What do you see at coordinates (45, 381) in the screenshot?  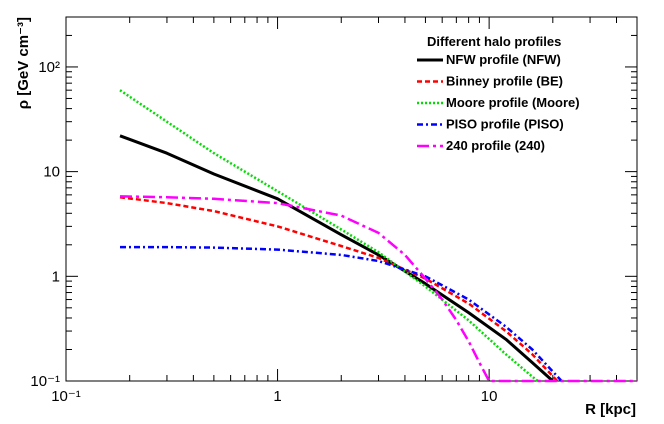 I see `y-tick-label: 10⁻¹` at bounding box center [45, 381].